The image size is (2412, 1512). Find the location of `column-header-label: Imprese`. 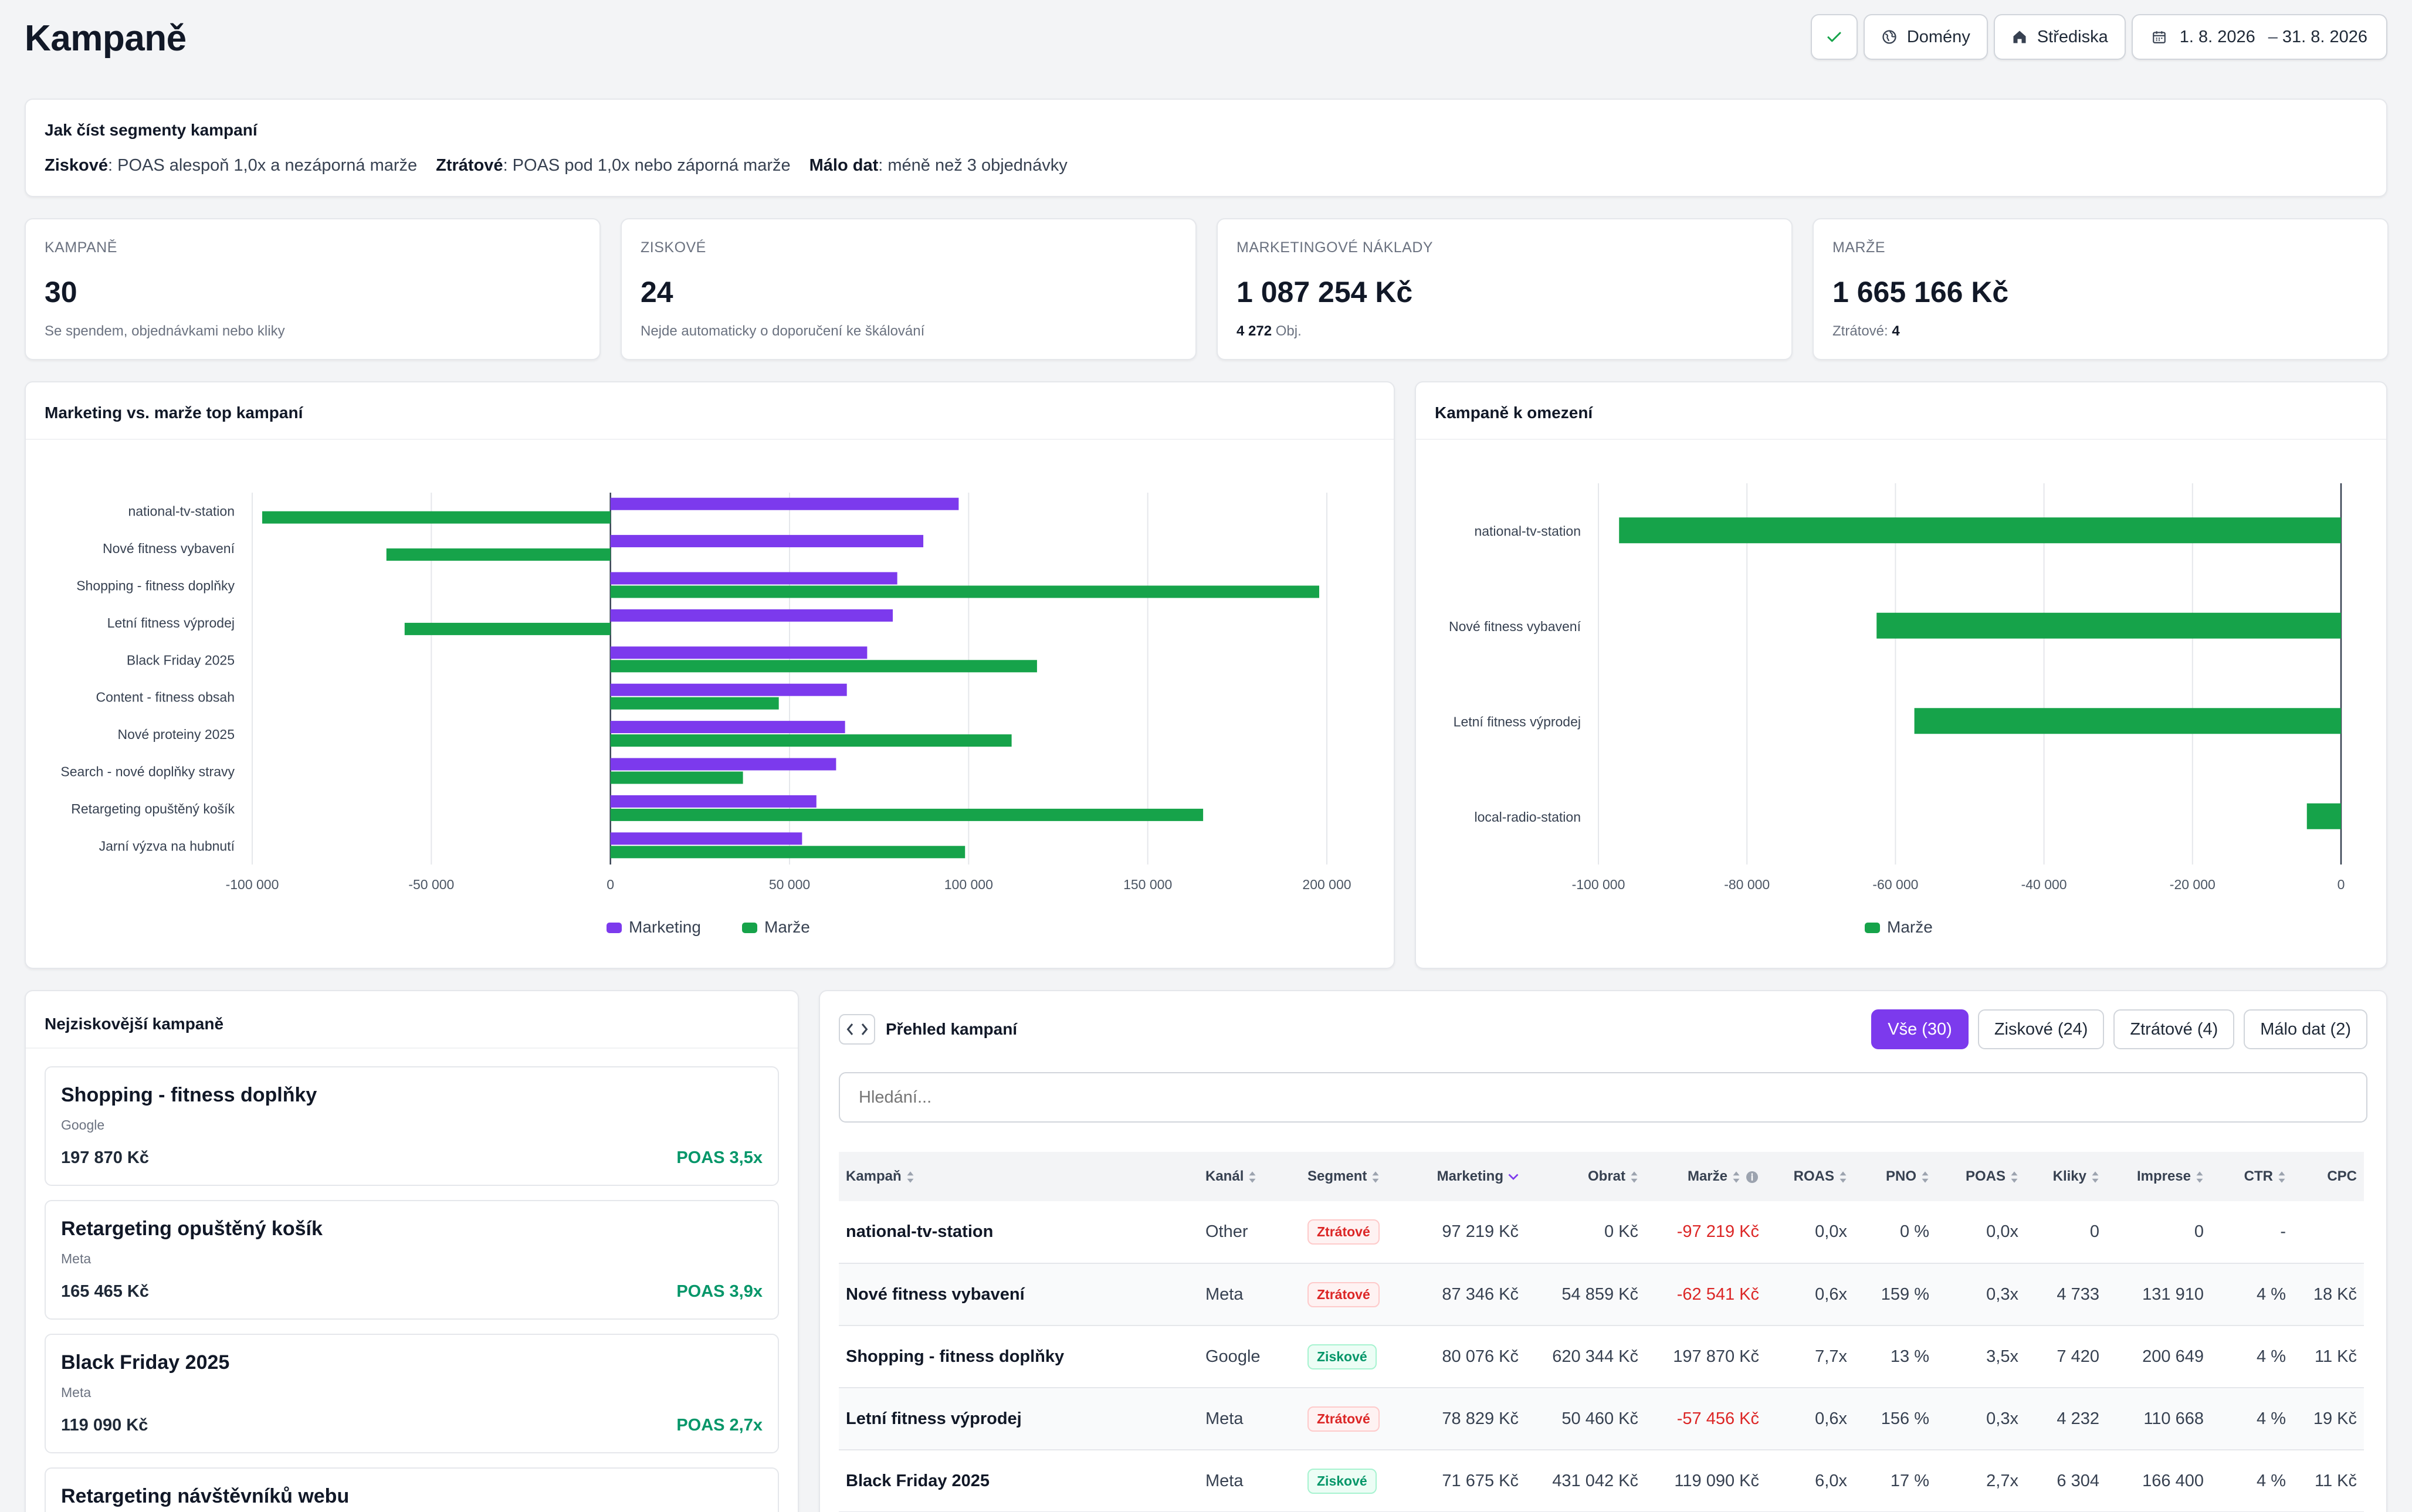

column-header-label: Imprese is located at coordinates (2163, 1176).